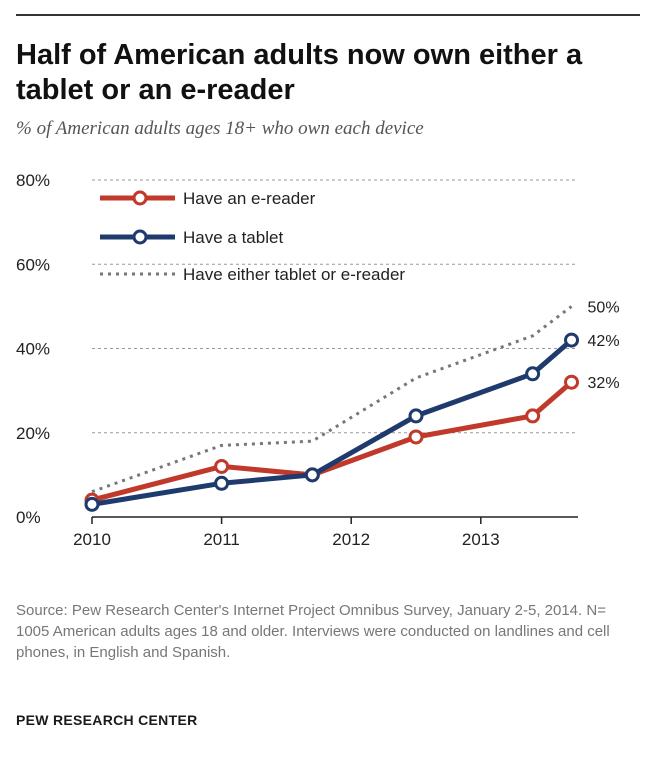 Image resolution: width=656 pixels, height=758 pixels. I want to click on y-tick-label: 80%, so click(33, 180).